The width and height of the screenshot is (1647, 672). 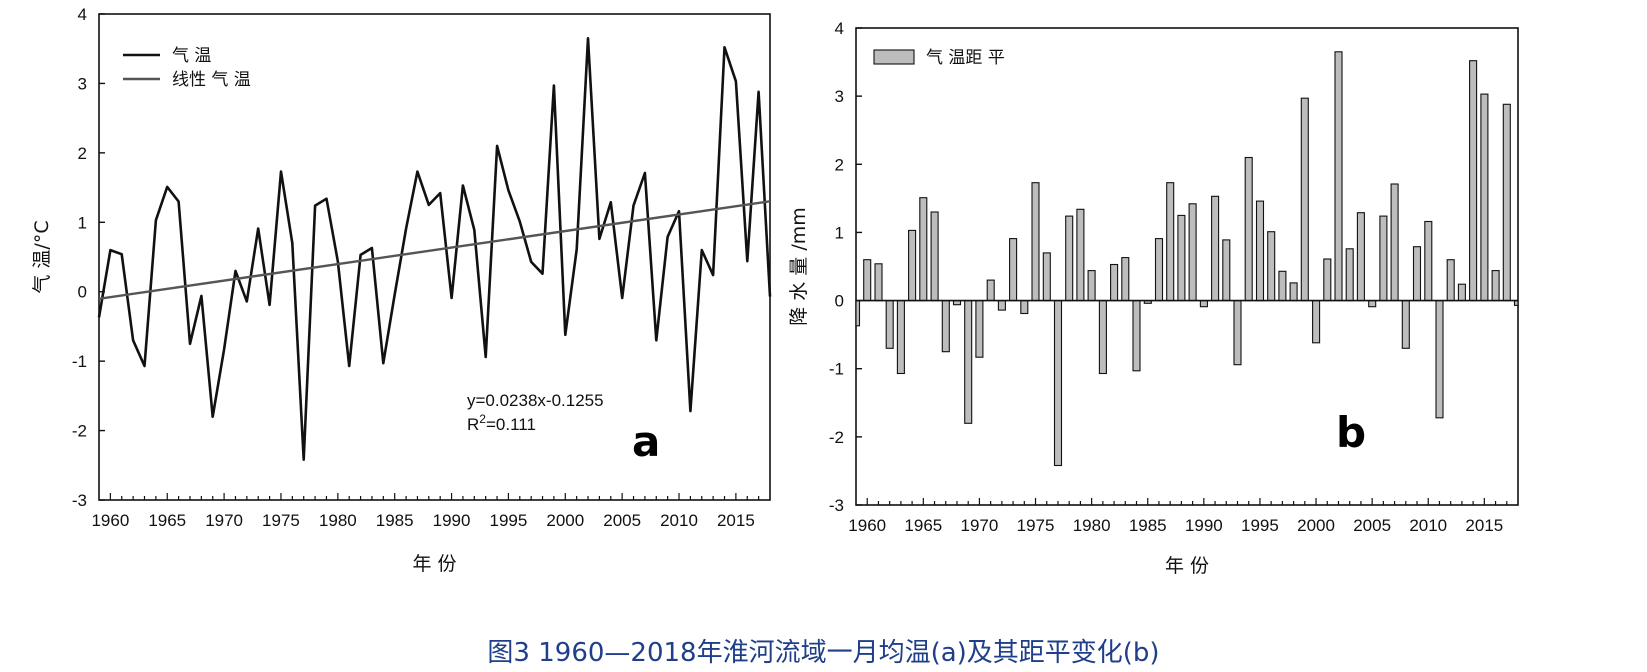 I want to click on chart-a-xtick-label: 1975, so click(x=281, y=520).